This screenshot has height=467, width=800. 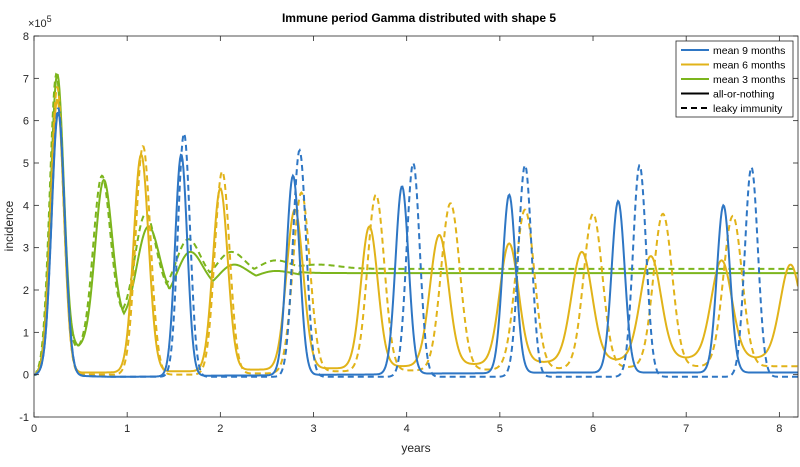 I want to click on legend-label: mean 9 months, so click(x=749, y=51).